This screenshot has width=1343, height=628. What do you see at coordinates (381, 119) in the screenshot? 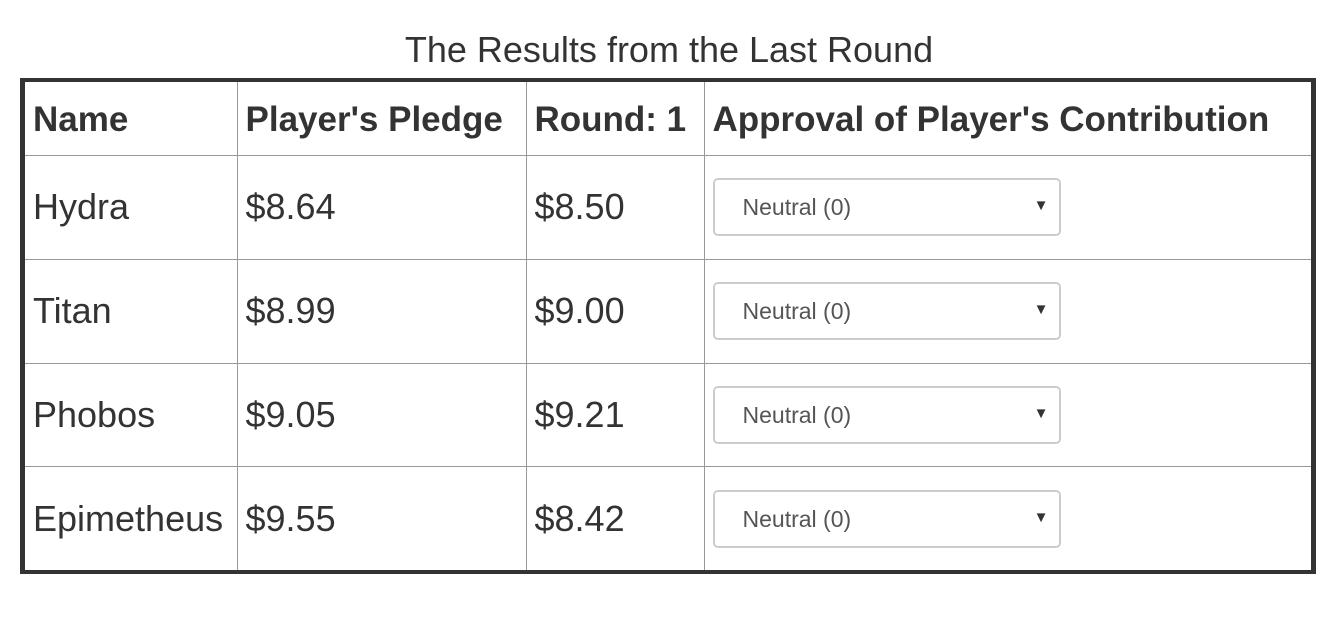
I see `header-pledge: Player's Pledge` at bounding box center [381, 119].